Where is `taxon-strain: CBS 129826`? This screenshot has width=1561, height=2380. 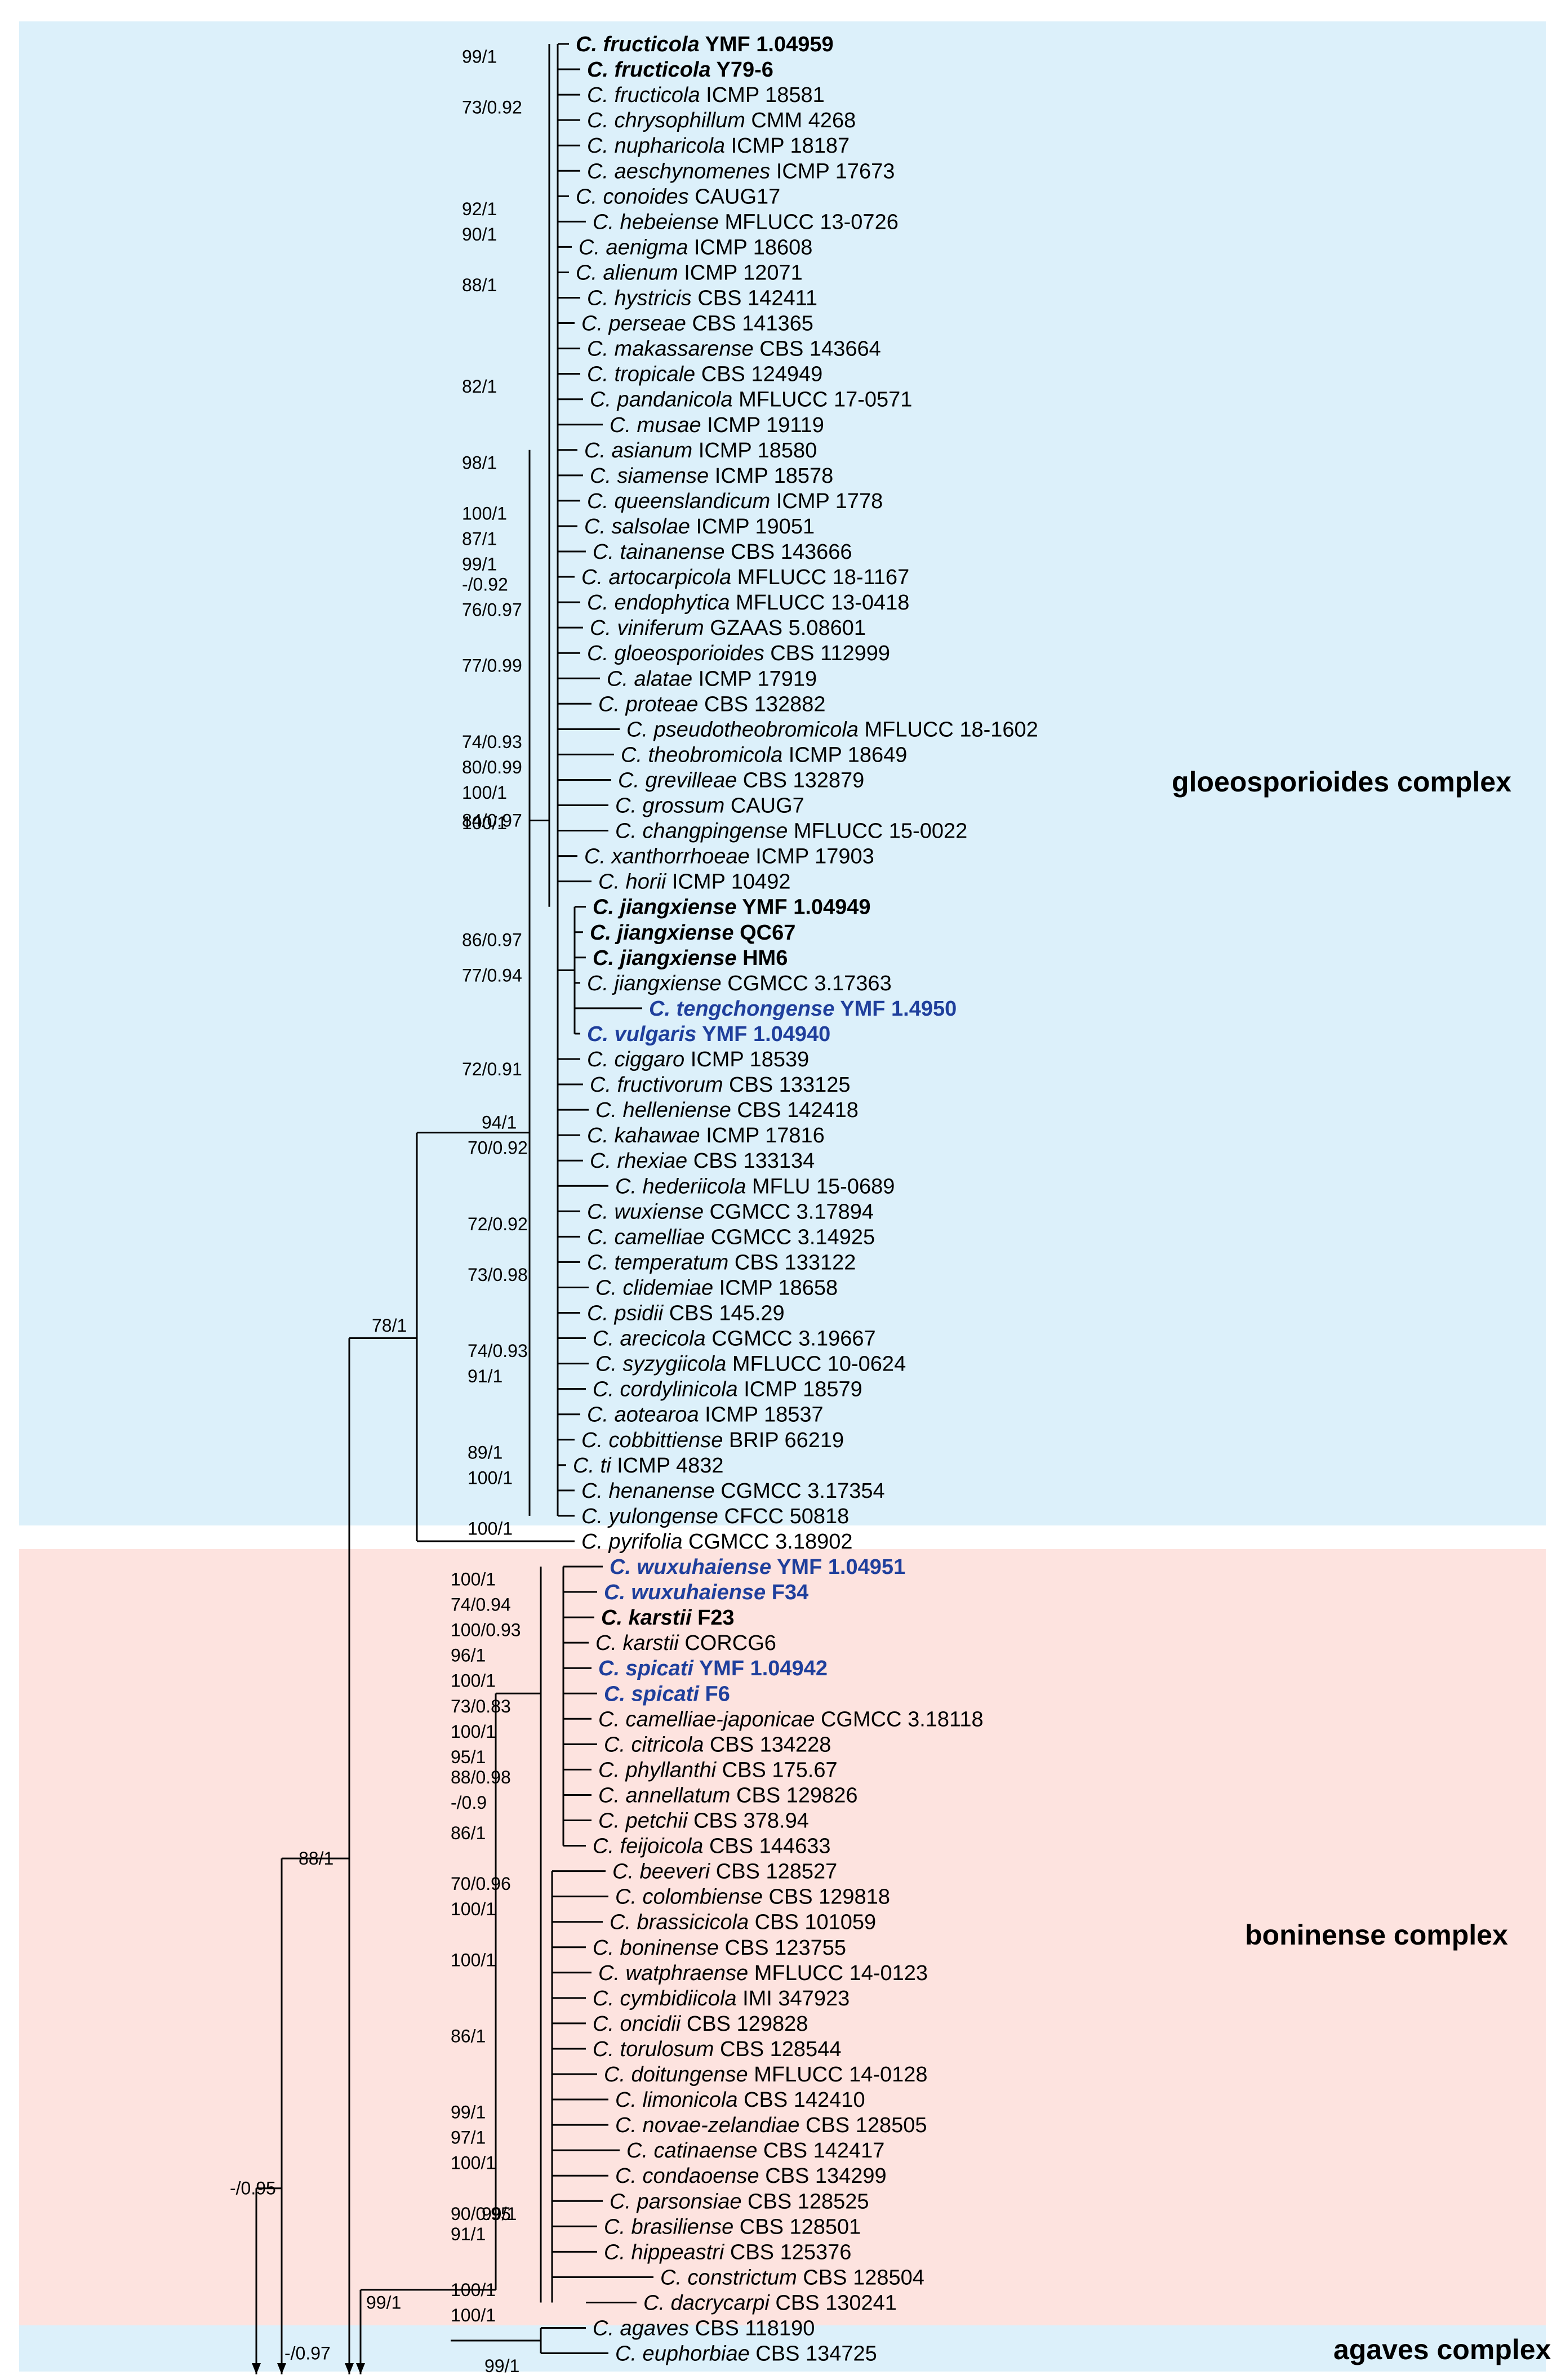 taxon-strain: CBS 129826 is located at coordinates (794, 1795).